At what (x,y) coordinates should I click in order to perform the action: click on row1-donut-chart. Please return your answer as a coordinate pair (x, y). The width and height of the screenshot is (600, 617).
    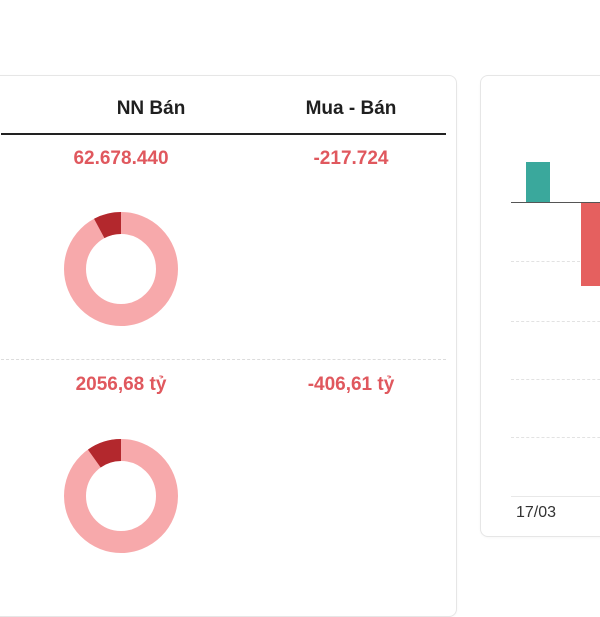
    Looking at the image, I should click on (121, 269).